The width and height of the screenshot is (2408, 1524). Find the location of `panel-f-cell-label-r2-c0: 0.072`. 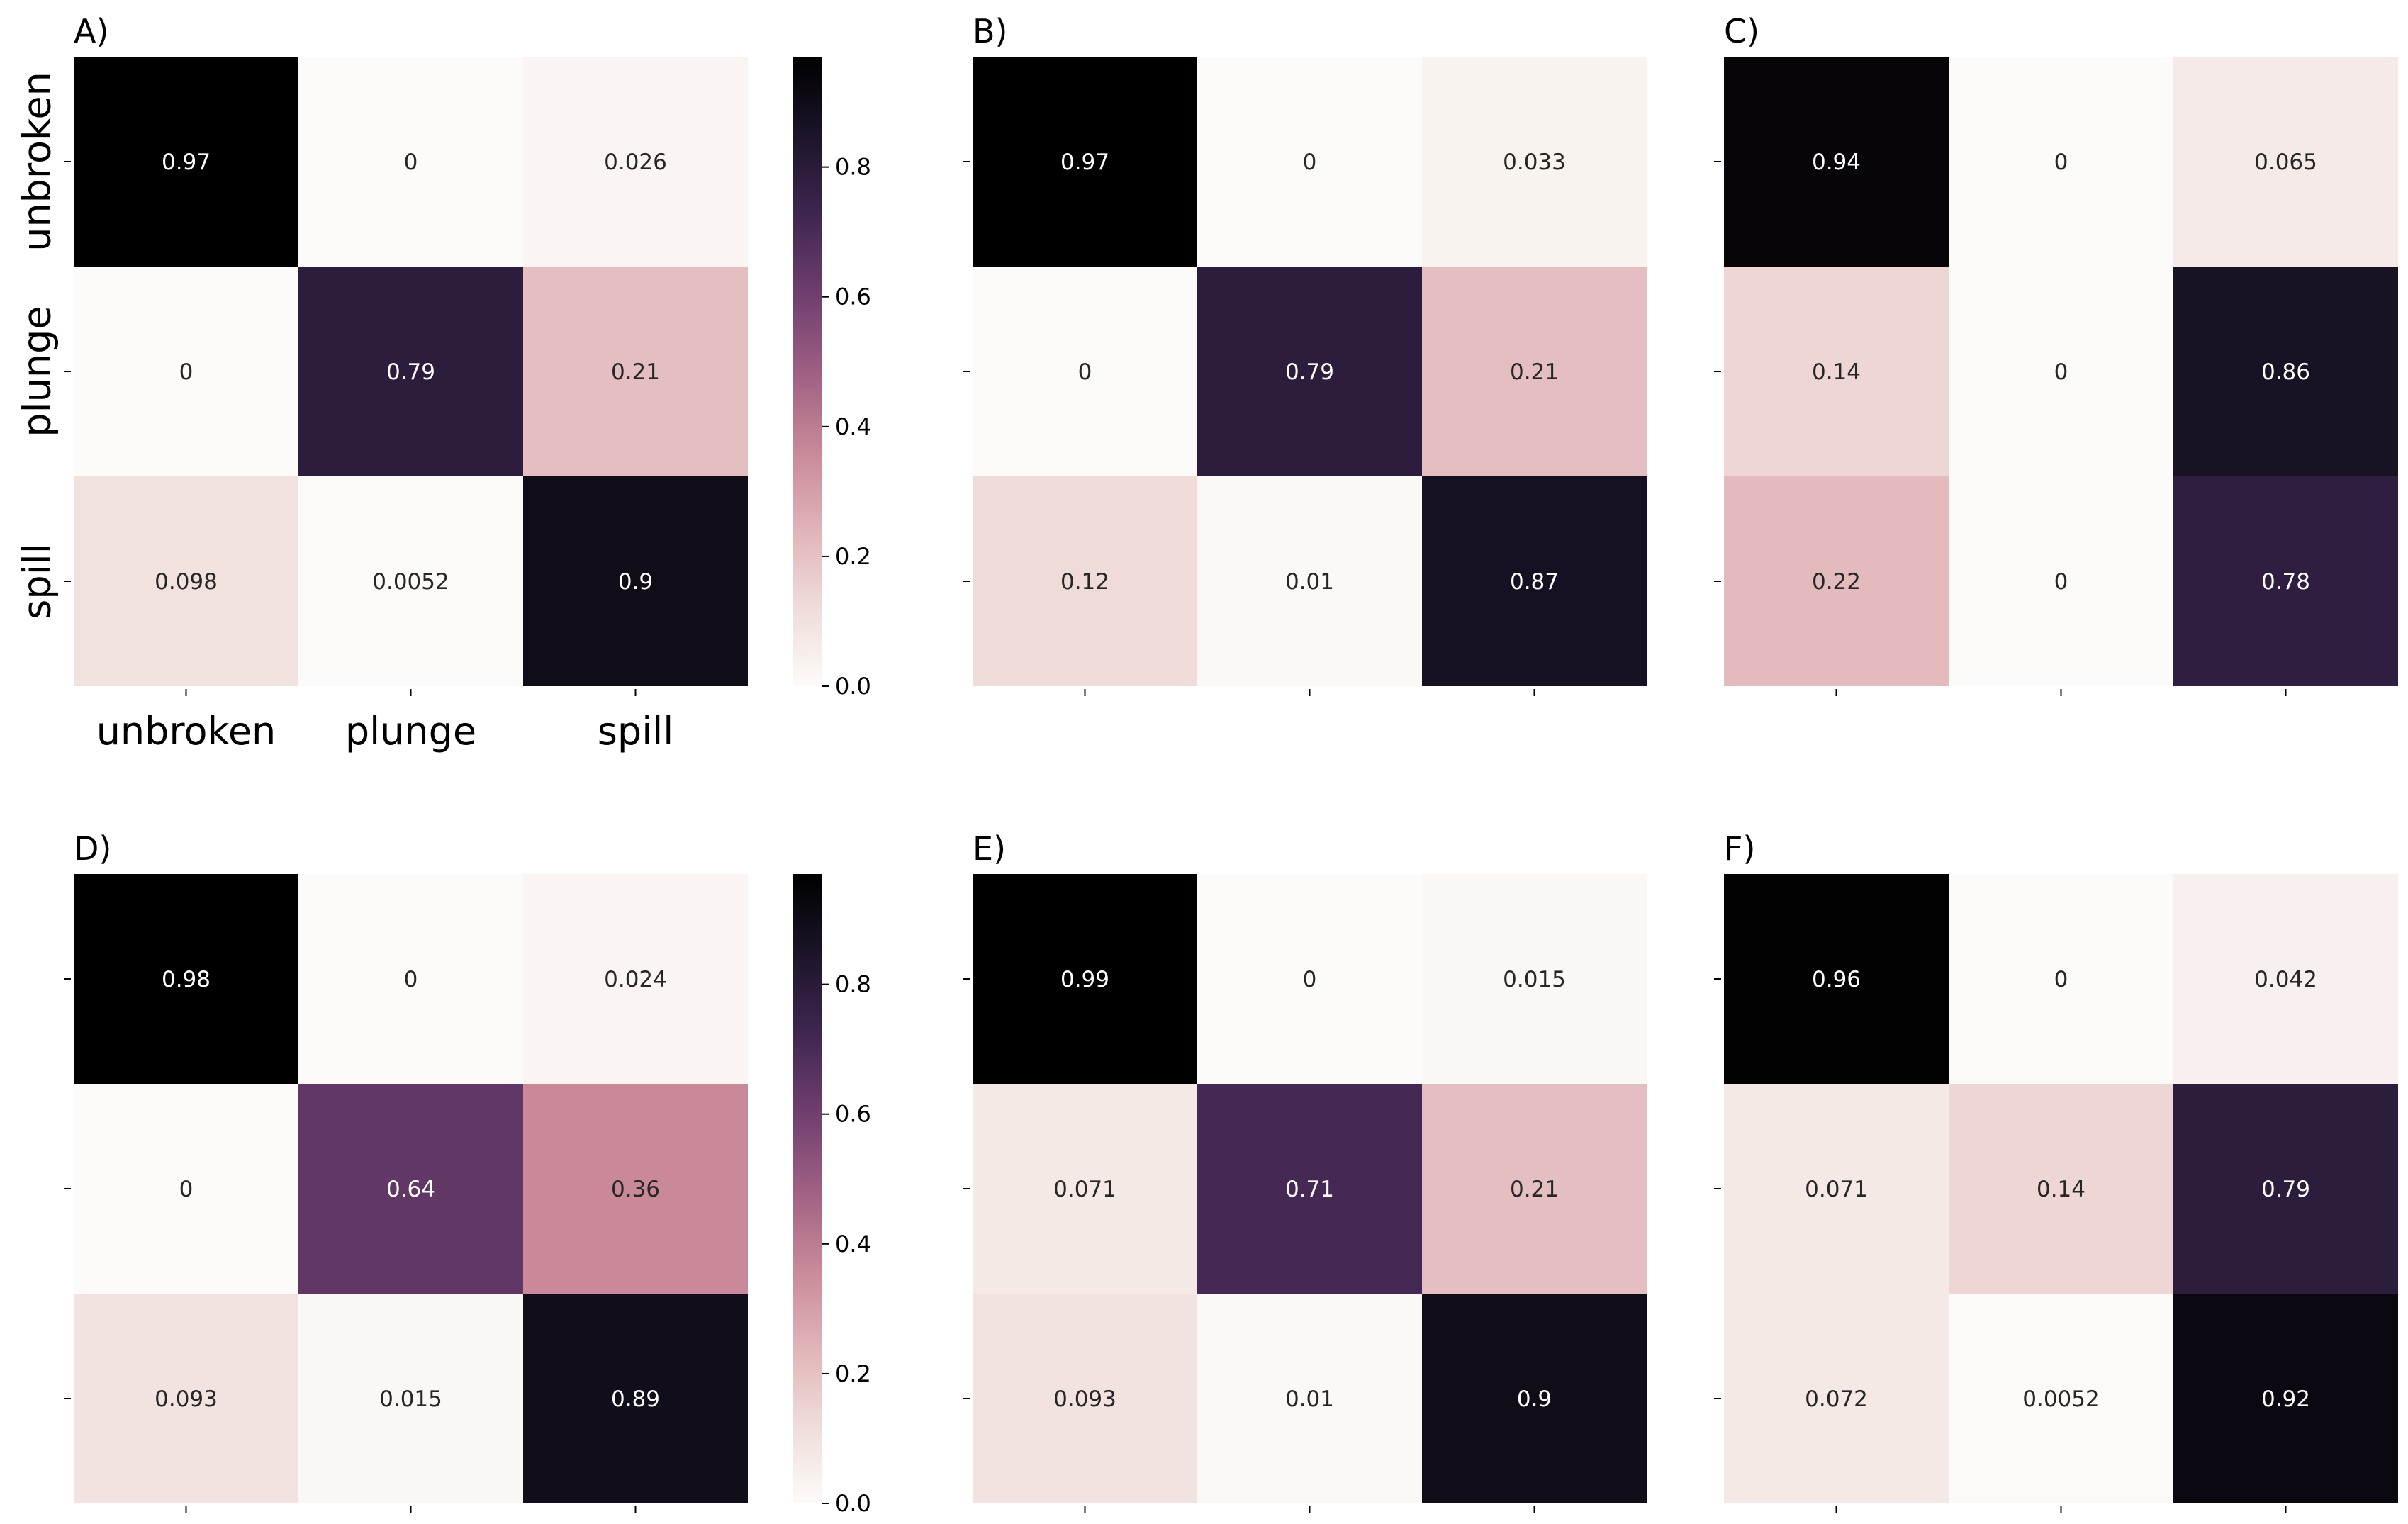

panel-f-cell-label-r2-c0: 0.072 is located at coordinates (1836, 1399).